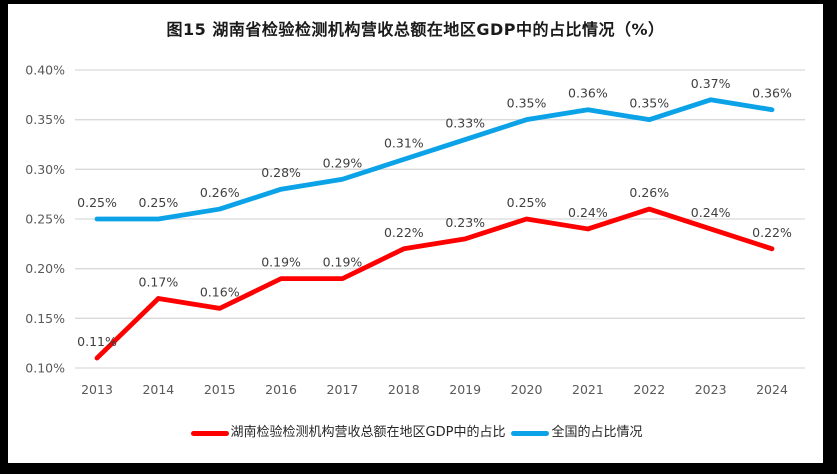 Image resolution: width=837 pixels, height=474 pixels. What do you see at coordinates (465, 389) in the screenshot?
I see `x-tick-label: 2019` at bounding box center [465, 389].